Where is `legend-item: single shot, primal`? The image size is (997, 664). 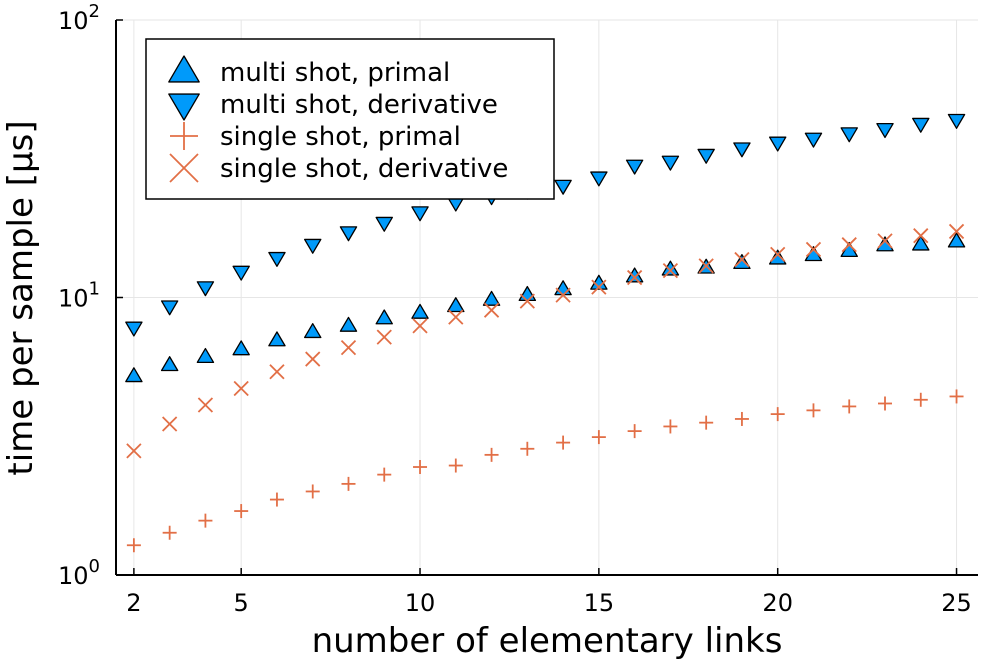
legend-item: single shot, primal is located at coordinates (315, 137).